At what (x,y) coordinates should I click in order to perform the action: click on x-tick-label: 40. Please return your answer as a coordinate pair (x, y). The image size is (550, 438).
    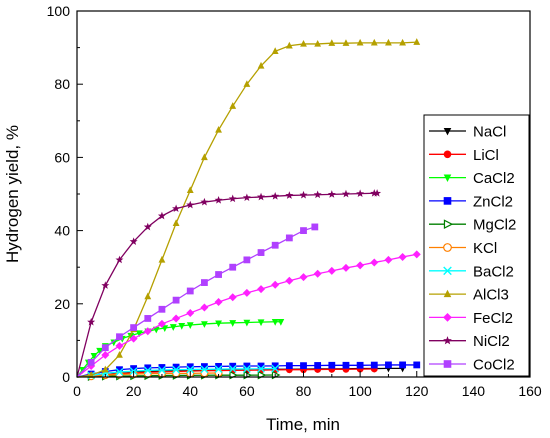
    Looking at the image, I should click on (190, 391).